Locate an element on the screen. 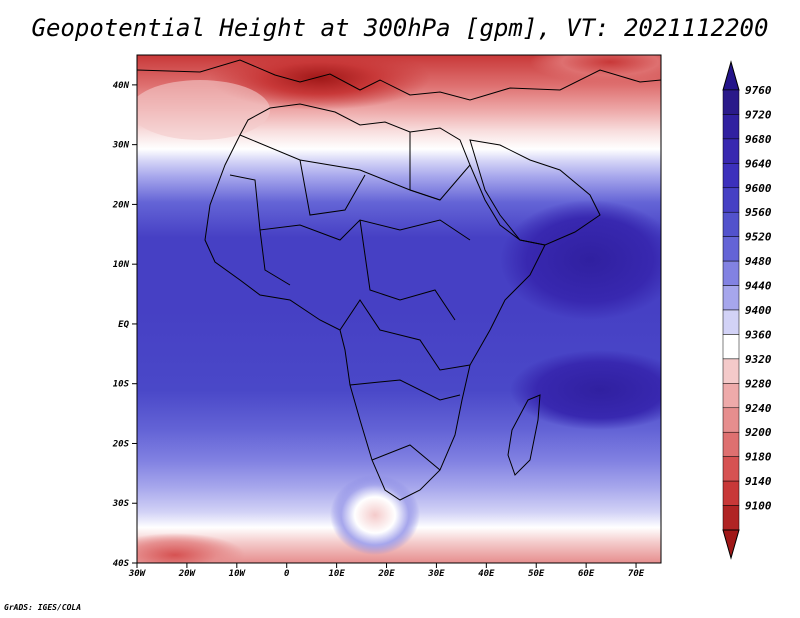  colorbar-label: 9760 is located at coordinates (758, 90).